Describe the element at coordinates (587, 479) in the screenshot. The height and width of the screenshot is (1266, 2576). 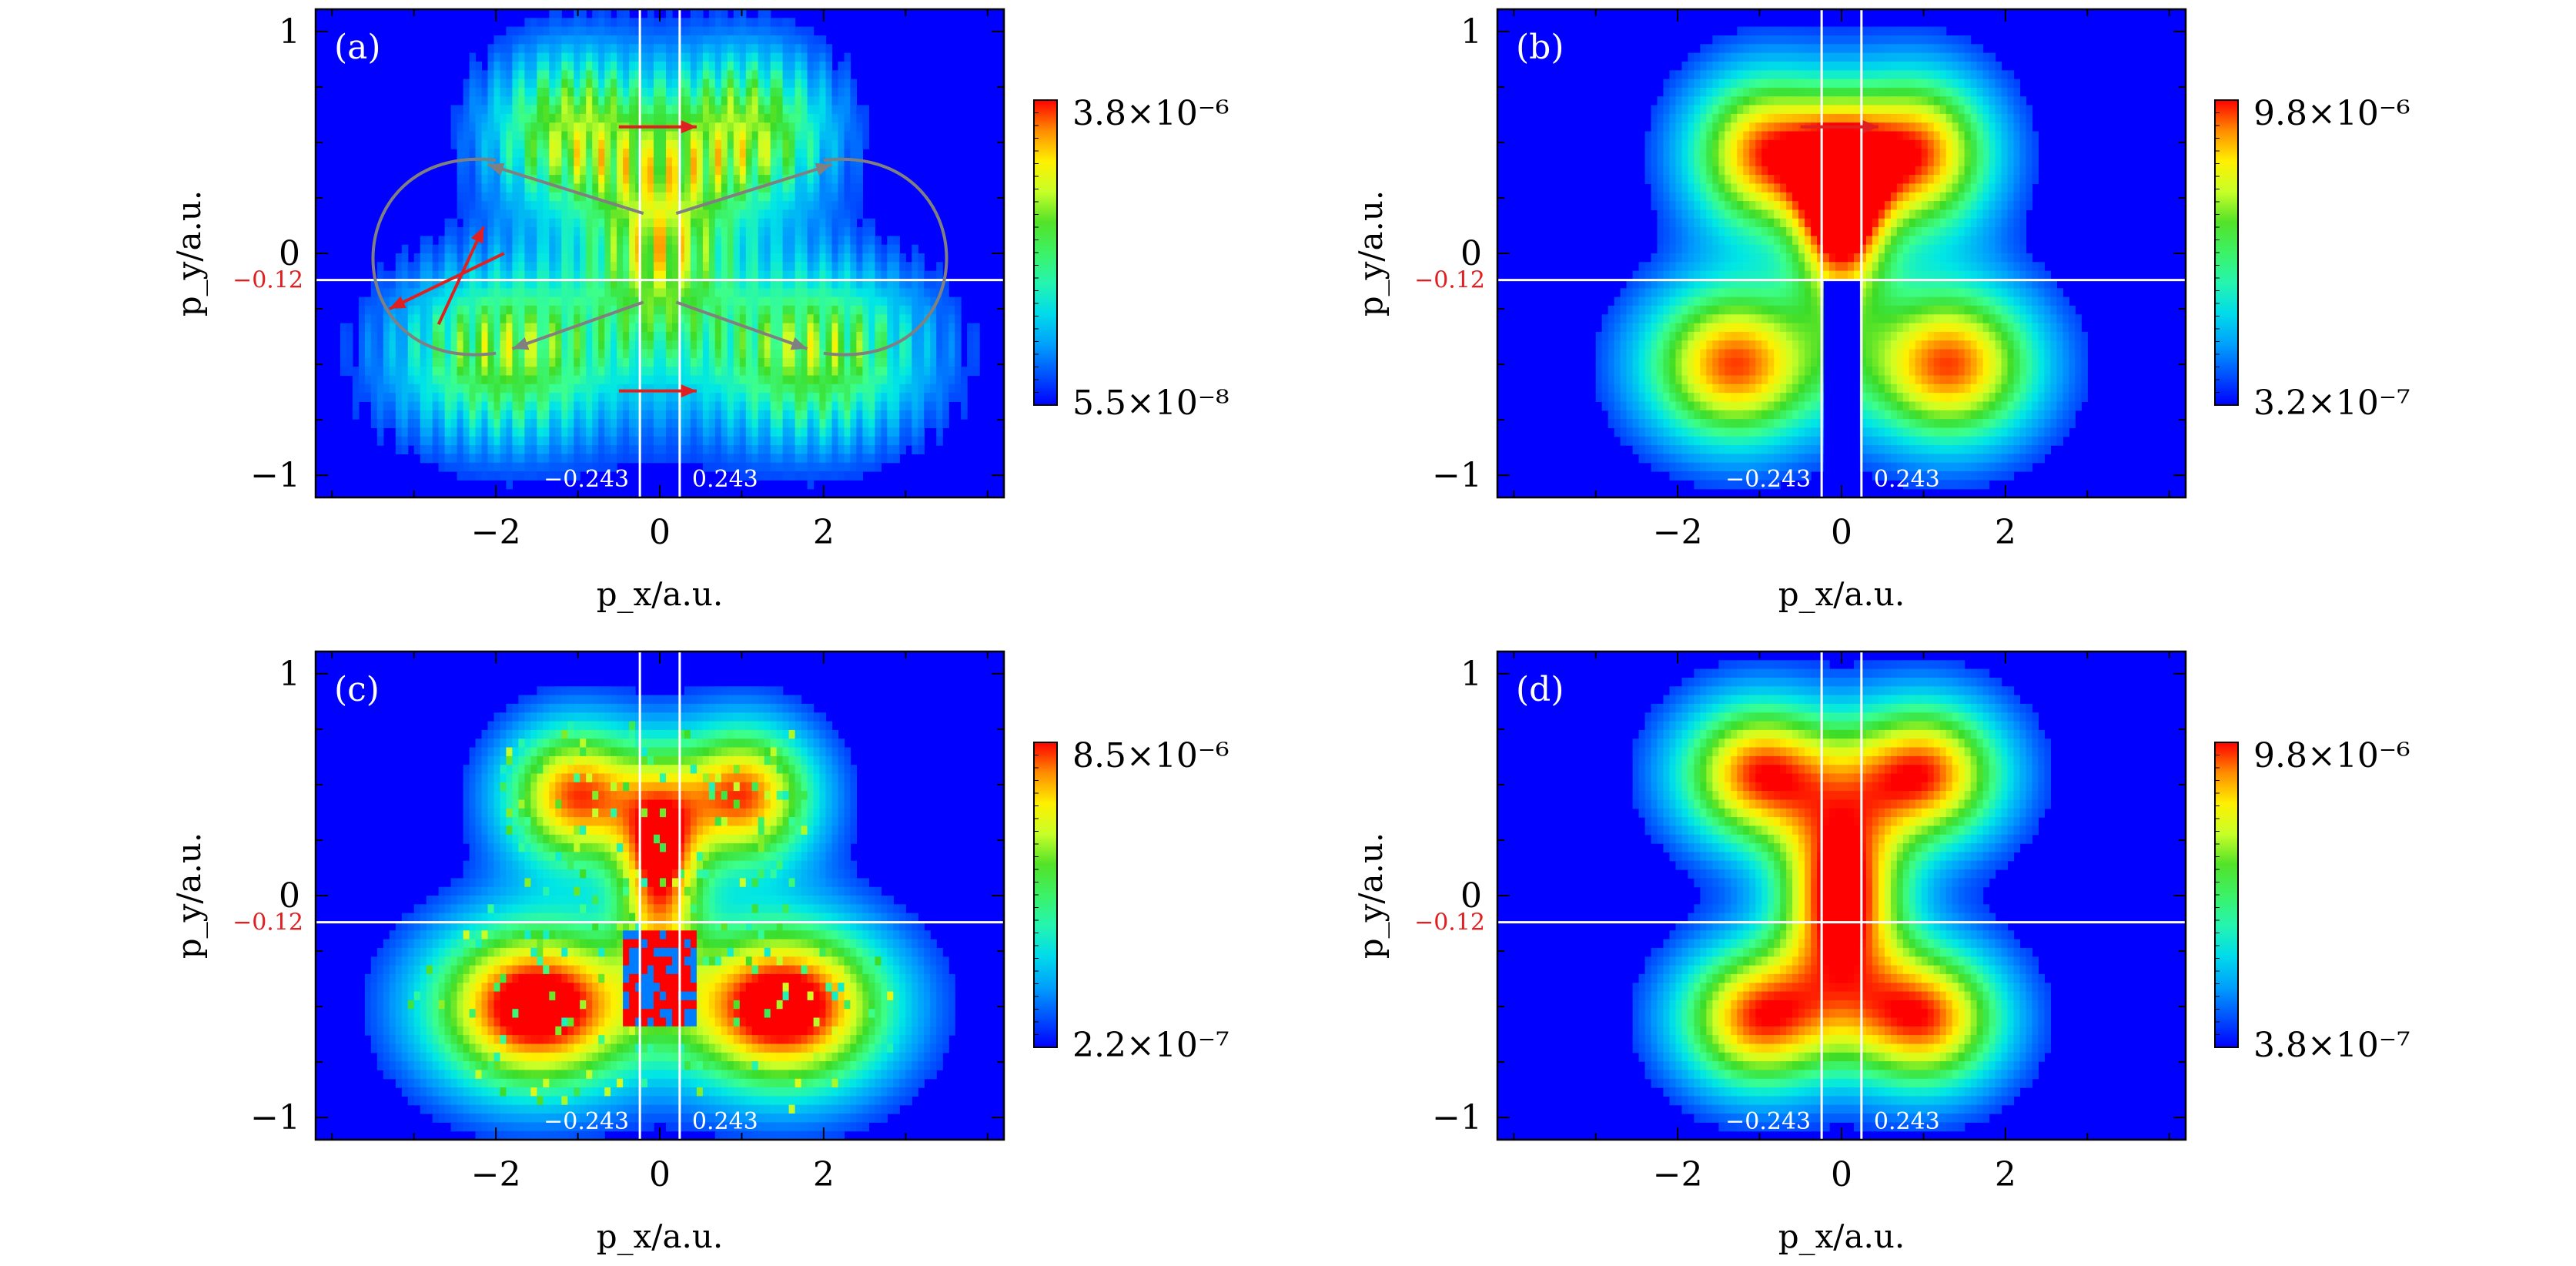
I see `vertical-line-label-left: −0.243` at that location.